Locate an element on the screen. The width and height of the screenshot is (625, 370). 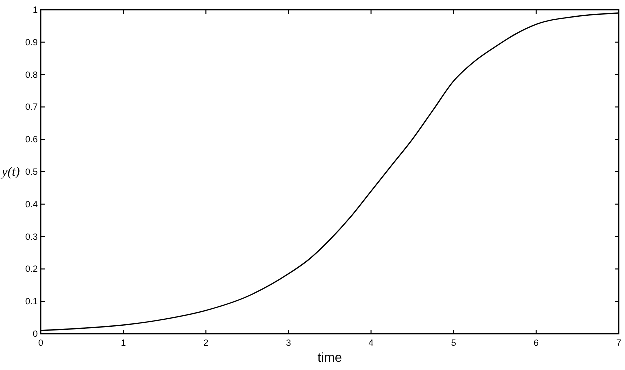
y-tick-label: 0.9 is located at coordinates (31, 42).